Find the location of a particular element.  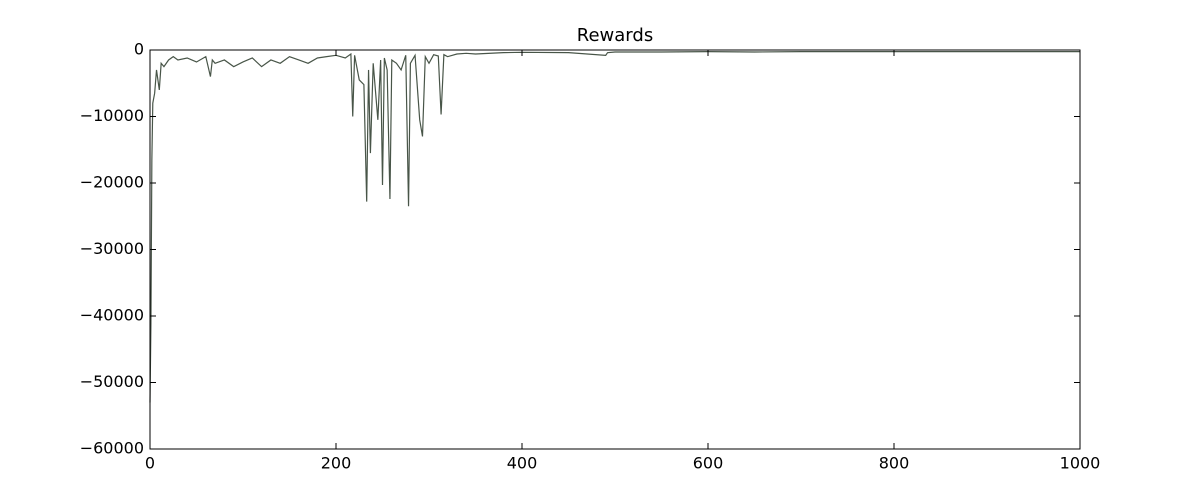

y-tick-label: −20000 is located at coordinates (112, 182).